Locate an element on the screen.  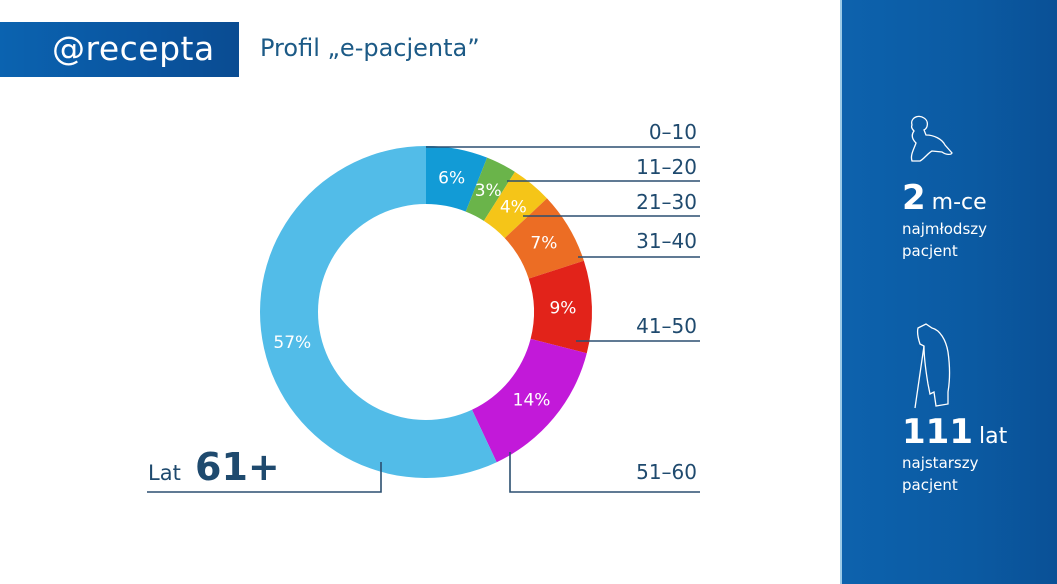
page-title: Profil „e-pacjenta” is located at coordinates (370, 48).